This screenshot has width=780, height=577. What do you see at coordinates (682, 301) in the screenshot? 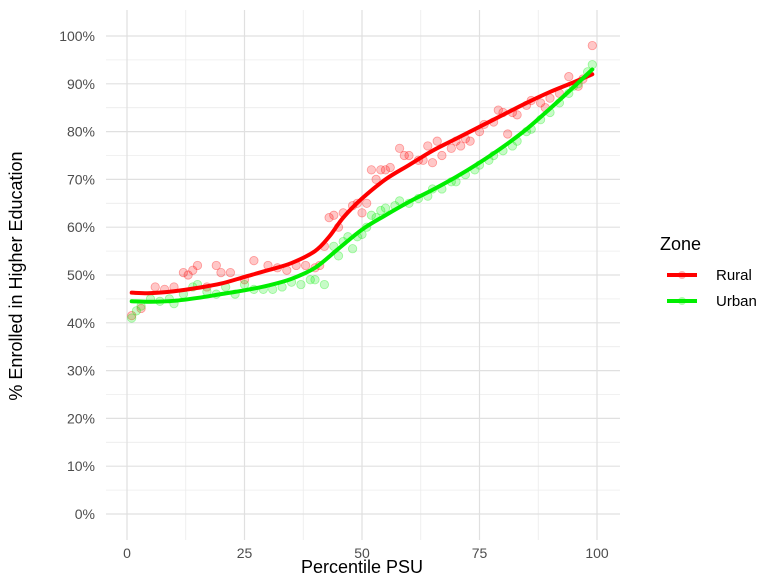
I see `urban-legend-marker` at bounding box center [682, 301].